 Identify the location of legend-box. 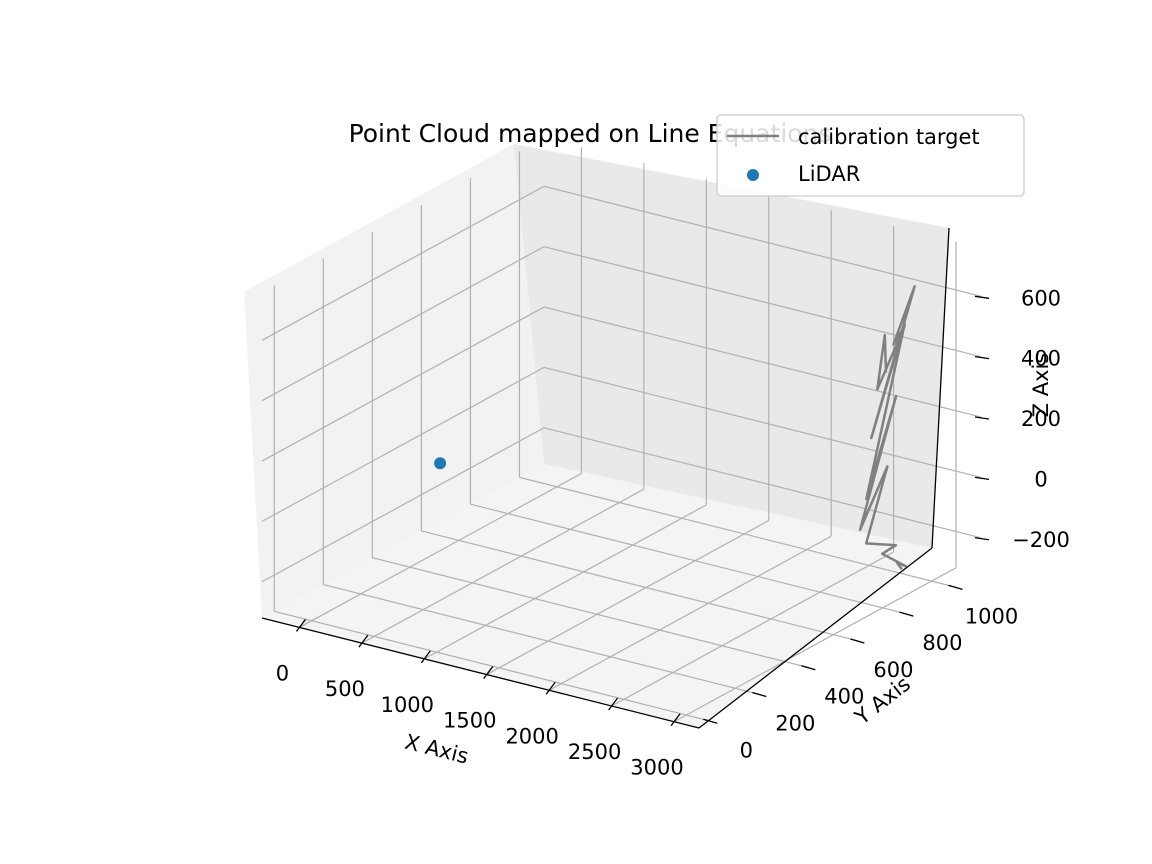
(870, 155).